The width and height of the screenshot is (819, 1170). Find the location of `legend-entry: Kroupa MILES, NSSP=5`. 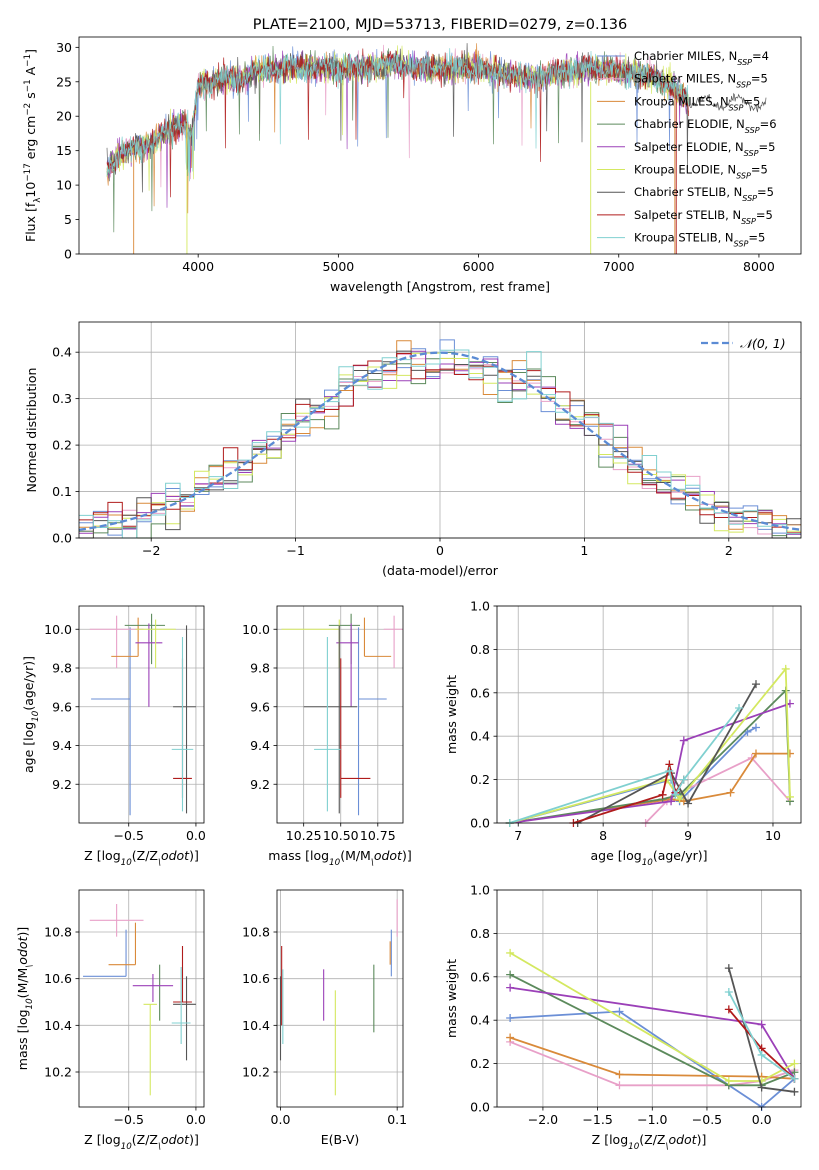

legend-entry: Kroupa MILES, NSSP=5 is located at coordinates (697, 103).